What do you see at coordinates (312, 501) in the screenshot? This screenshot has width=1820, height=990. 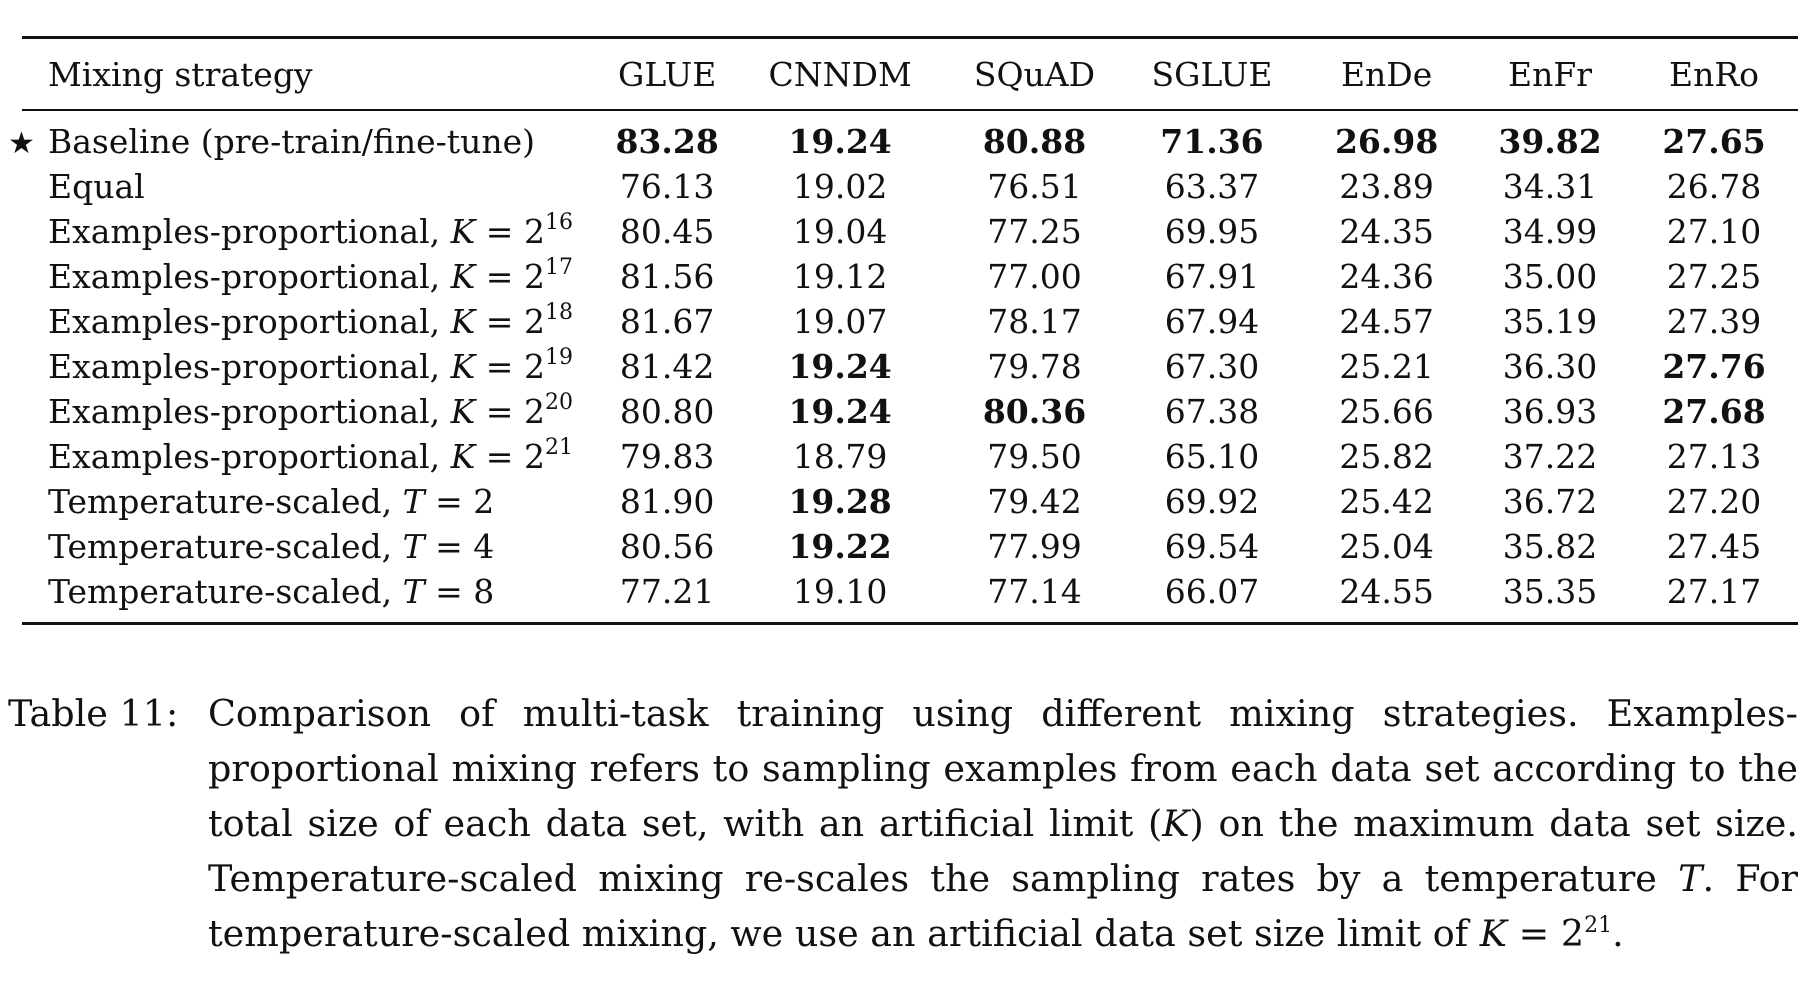 I see `row-label: Temperature-scaled, T = 2` at bounding box center [312, 501].